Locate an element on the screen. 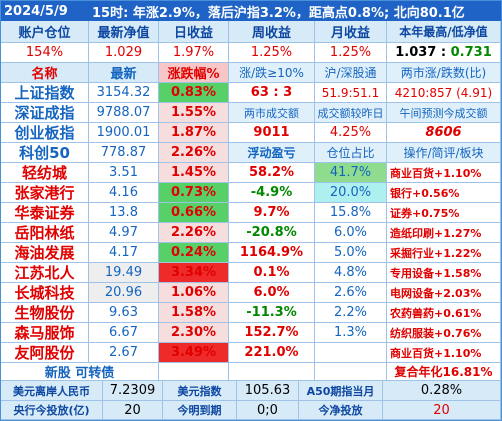 Image resolution: width=502 pixels, height=421 pixels. table-row: 森马服饰 6.67 2.30% 152.7% 1.3% 纺织服装+0.76% is located at coordinates (251, 333).